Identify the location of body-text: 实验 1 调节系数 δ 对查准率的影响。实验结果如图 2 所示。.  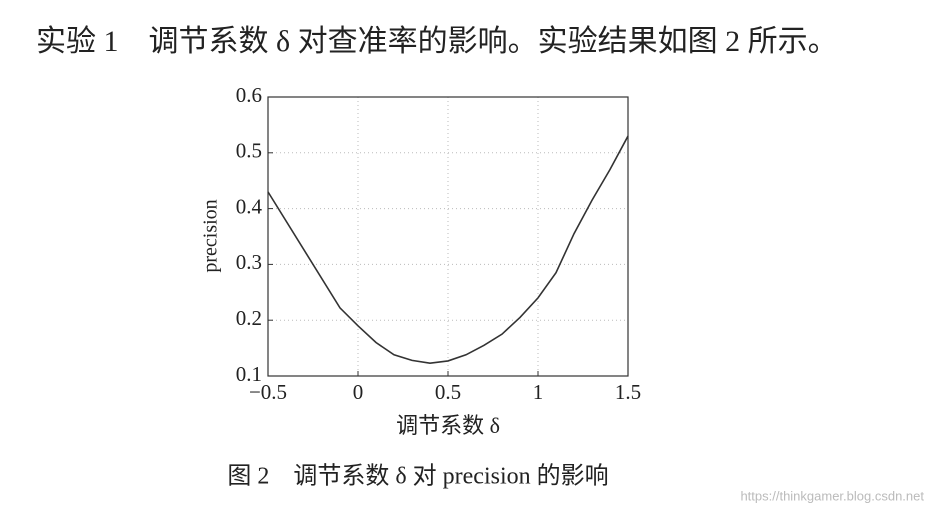
(437, 41).